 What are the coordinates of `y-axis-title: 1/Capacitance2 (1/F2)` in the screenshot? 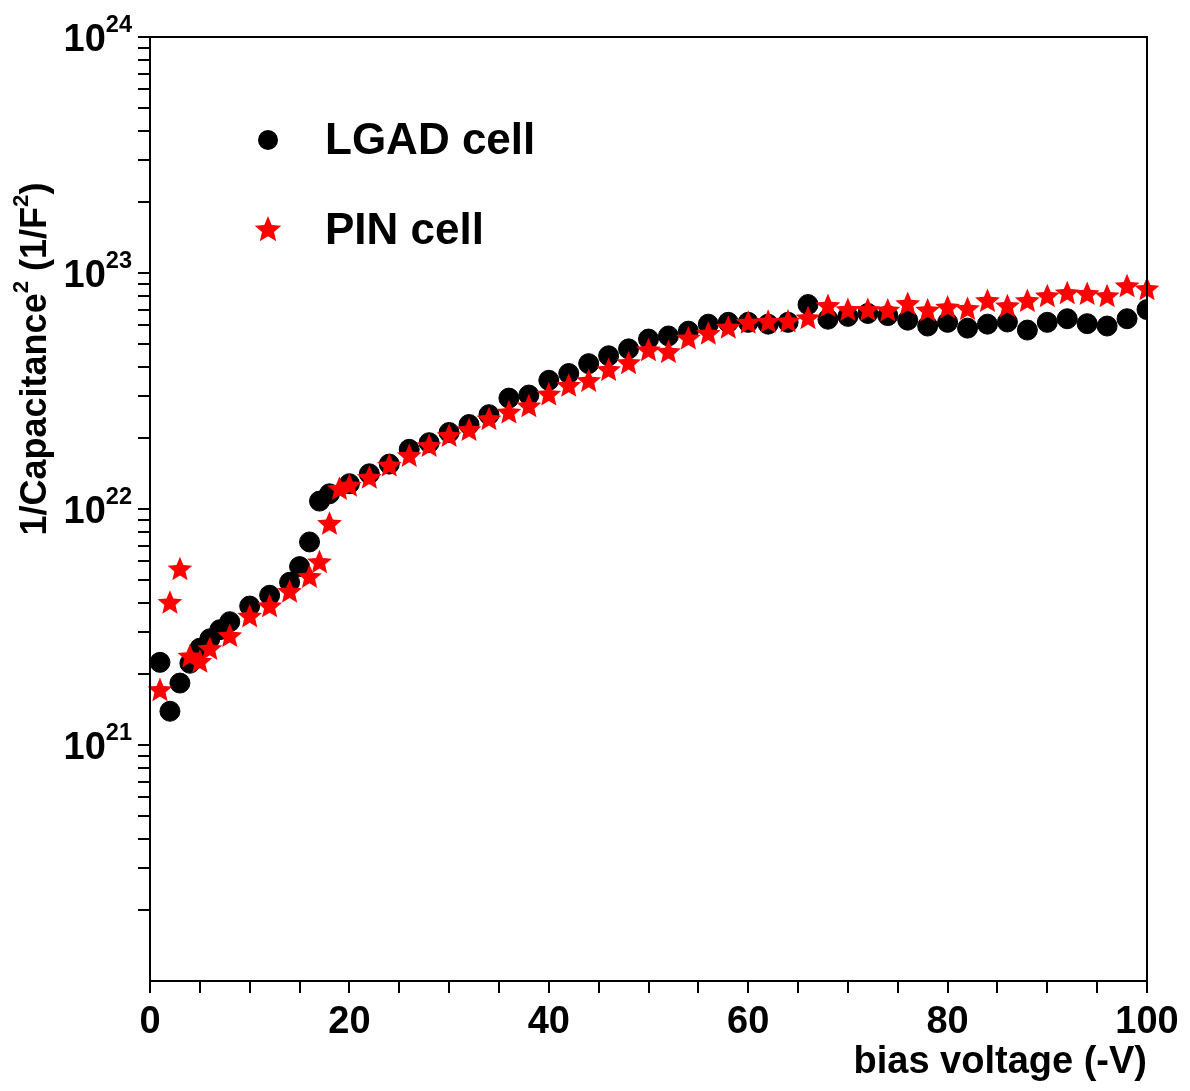 It's located at (31, 359).